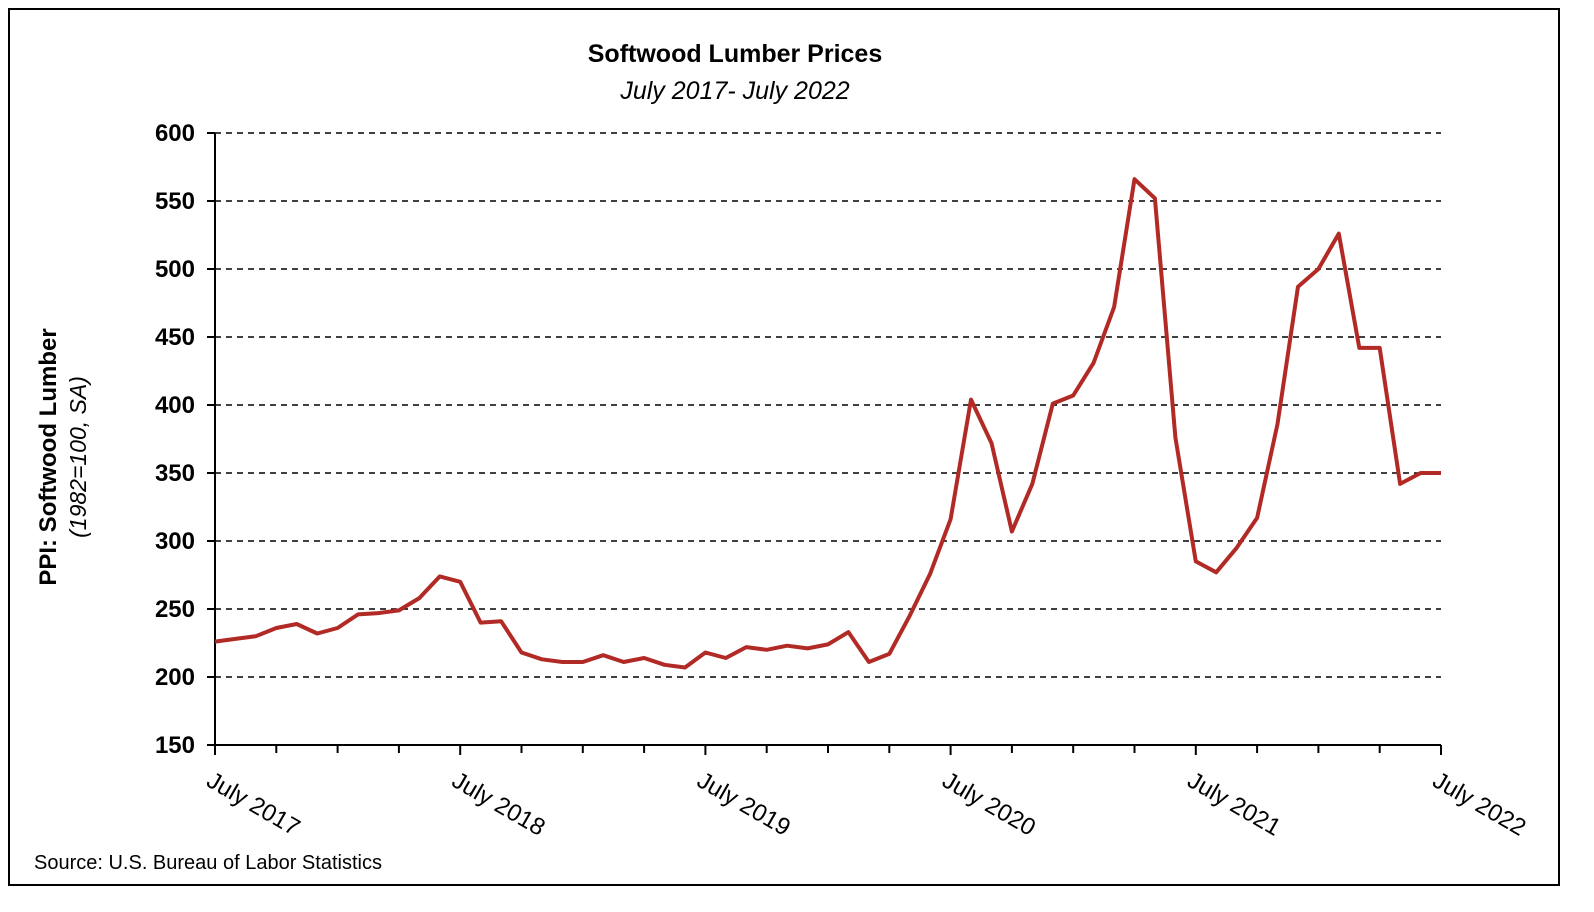  What do you see at coordinates (1234, 804) in the screenshot?
I see `x-tick-label: July 2021` at bounding box center [1234, 804].